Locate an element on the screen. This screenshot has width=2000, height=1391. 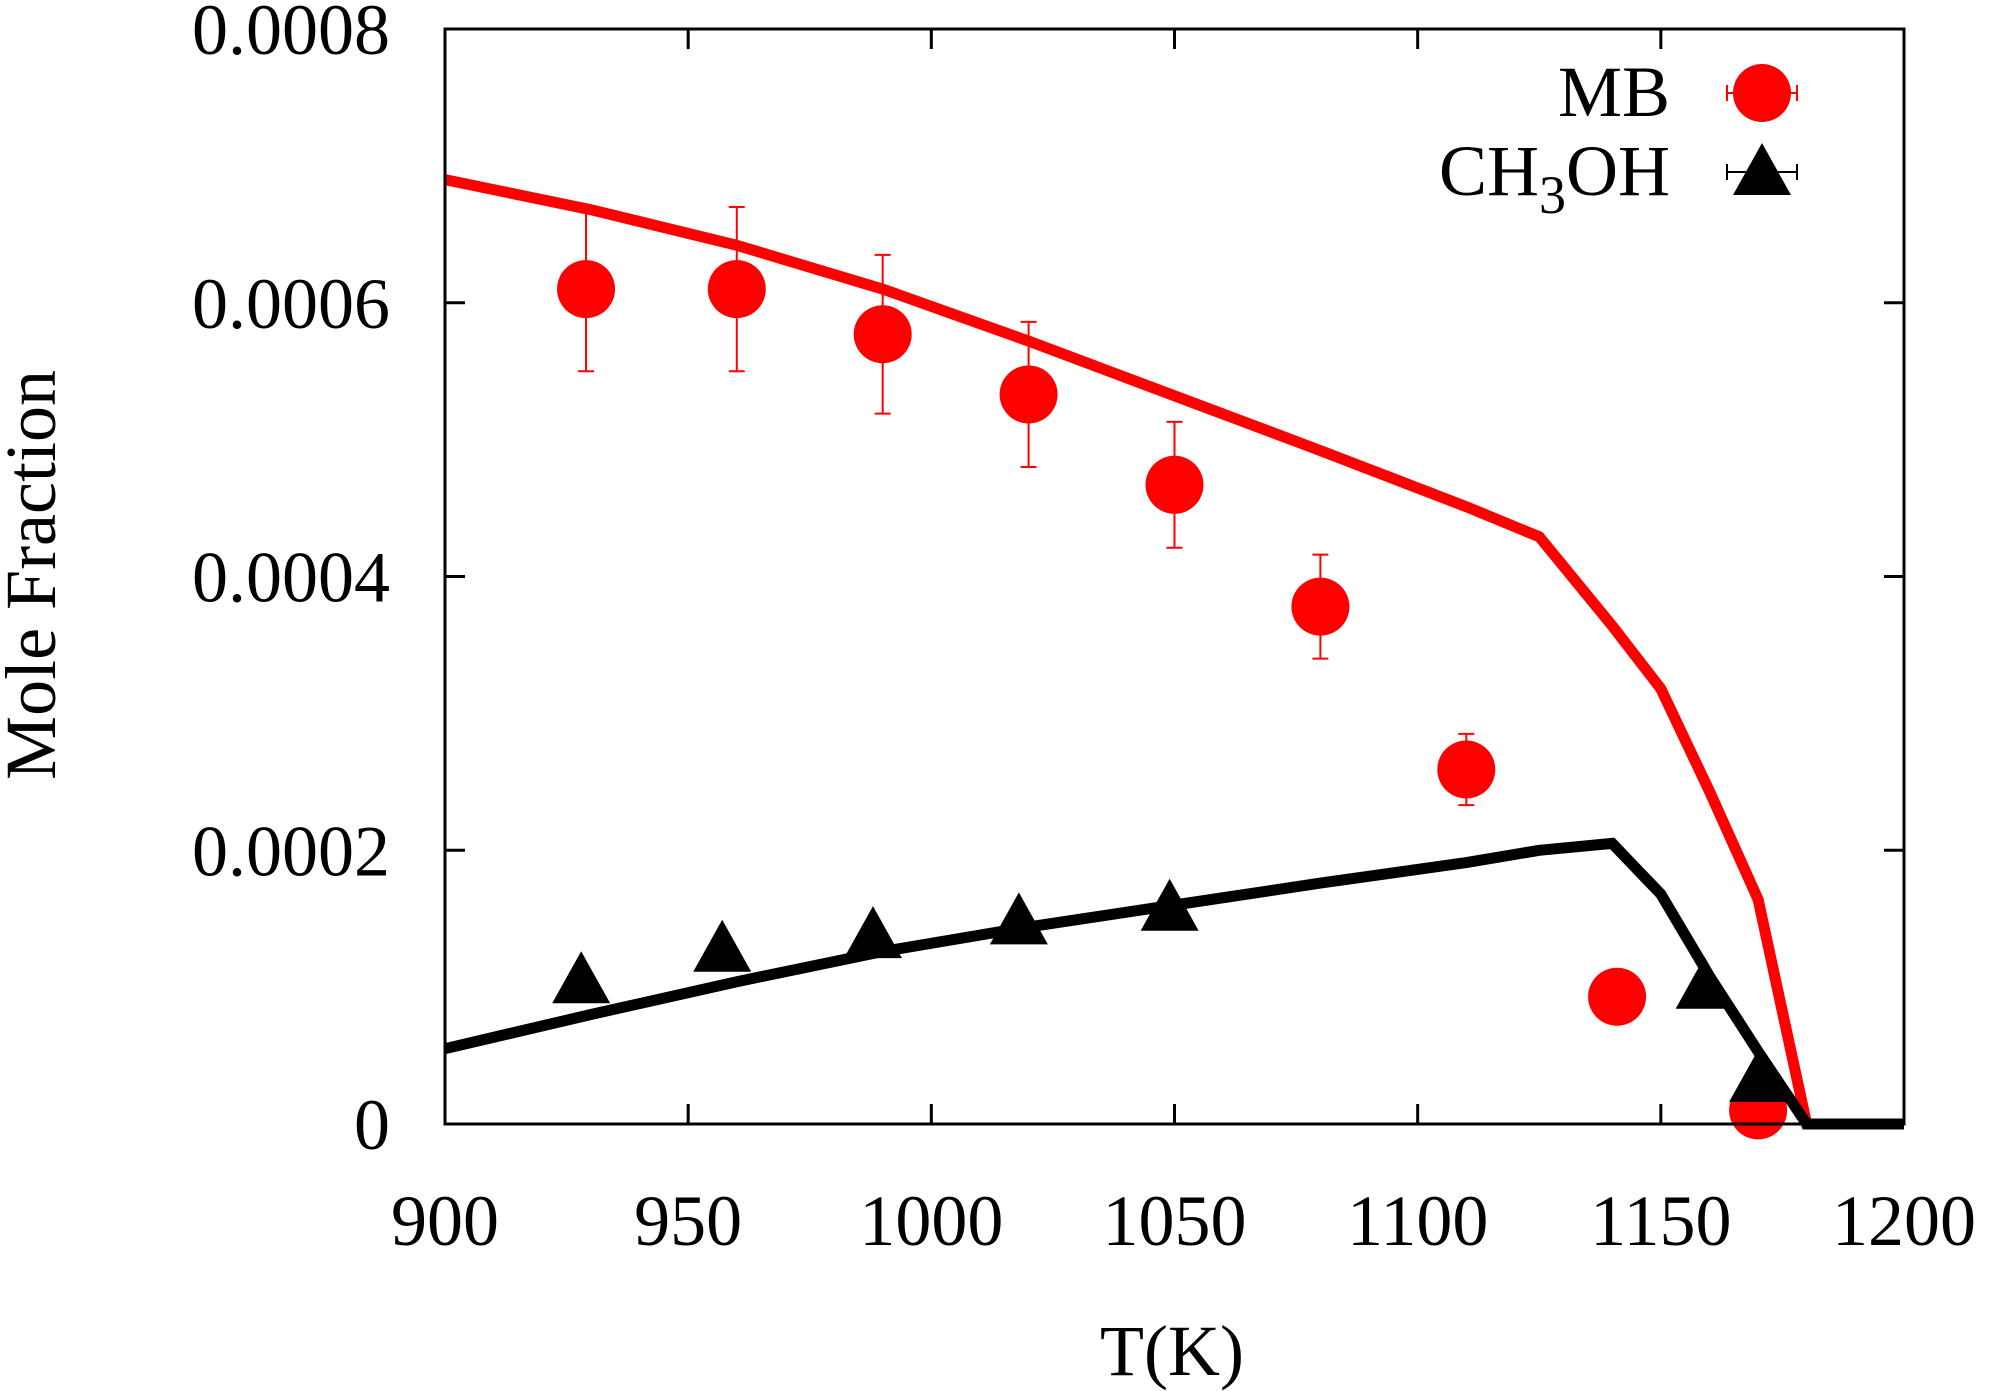
y-tick-label: 0.0008 is located at coordinates (291, 35).